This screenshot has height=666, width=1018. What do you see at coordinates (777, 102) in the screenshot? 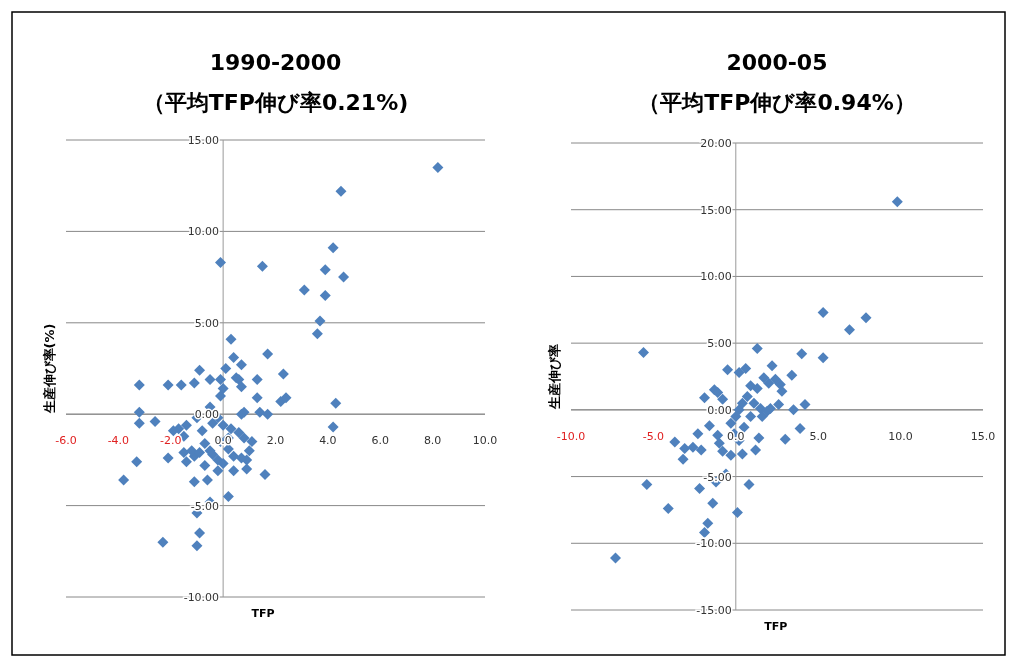
I see `chart-subtitle: （平均TFP伸び率0.94%）` at bounding box center [777, 102].